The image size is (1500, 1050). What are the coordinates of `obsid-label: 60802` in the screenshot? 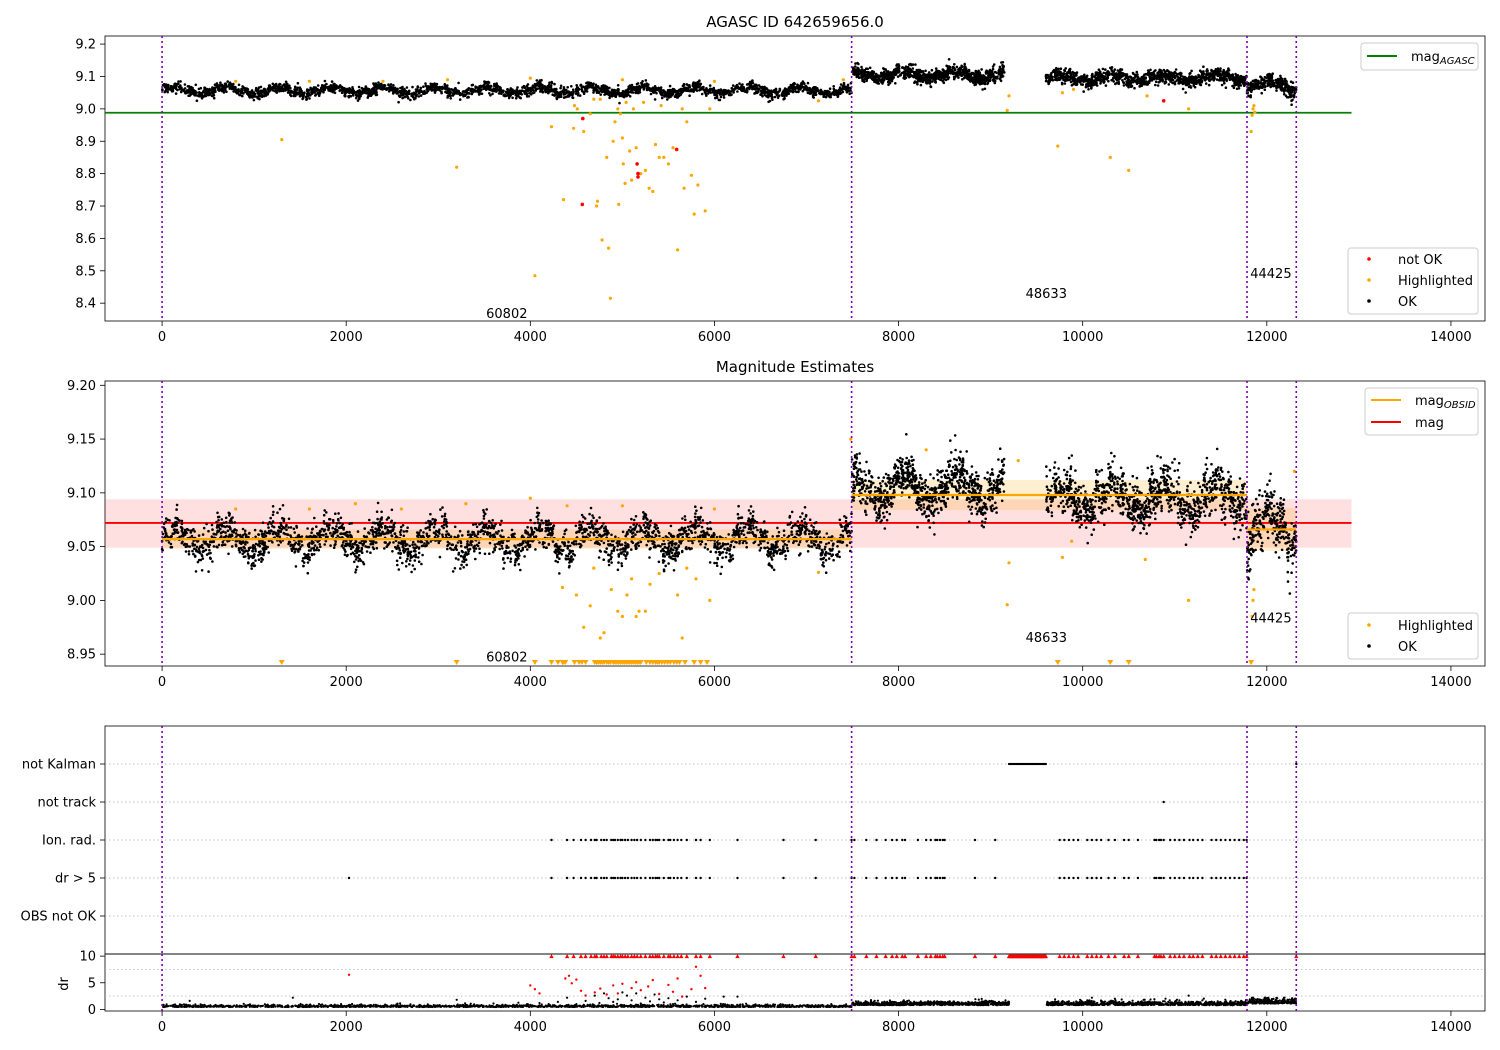 It's located at (506, 314).